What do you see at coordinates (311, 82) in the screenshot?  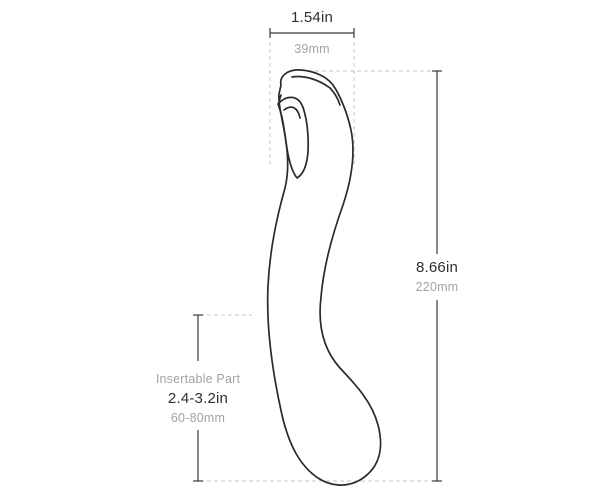 I see `head-ridge-detail` at bounding box center [311, 82].